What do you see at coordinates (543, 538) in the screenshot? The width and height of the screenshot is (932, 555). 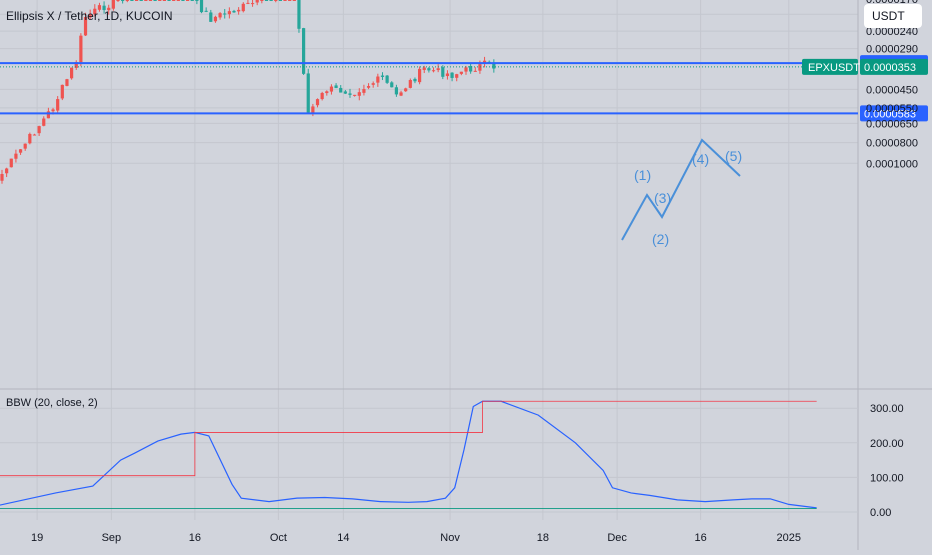 I see `time-axis-label: 18` at bounding box center [543, 538].